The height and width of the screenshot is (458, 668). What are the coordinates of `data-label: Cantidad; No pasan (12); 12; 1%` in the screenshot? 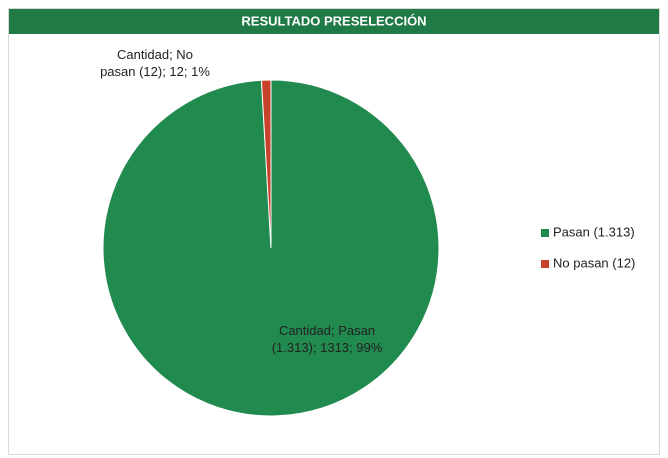 It's located at (155, 63).